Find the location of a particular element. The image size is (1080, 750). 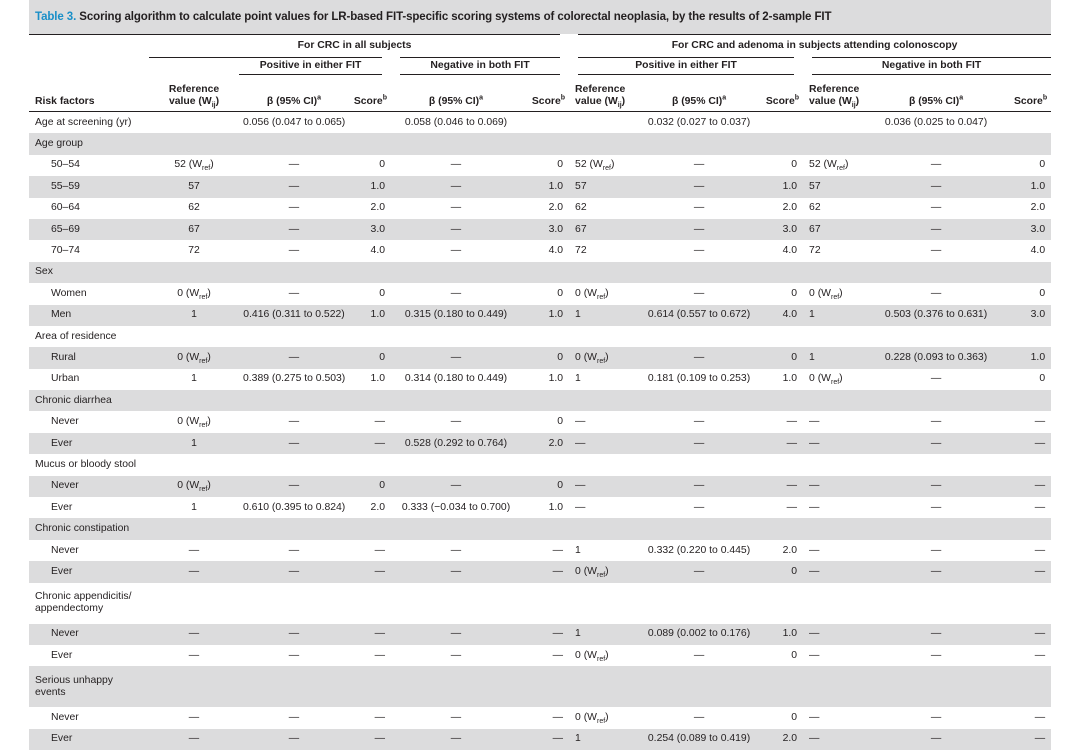

table-row-category: Chronic constipation is located at coordinates (540, 528).